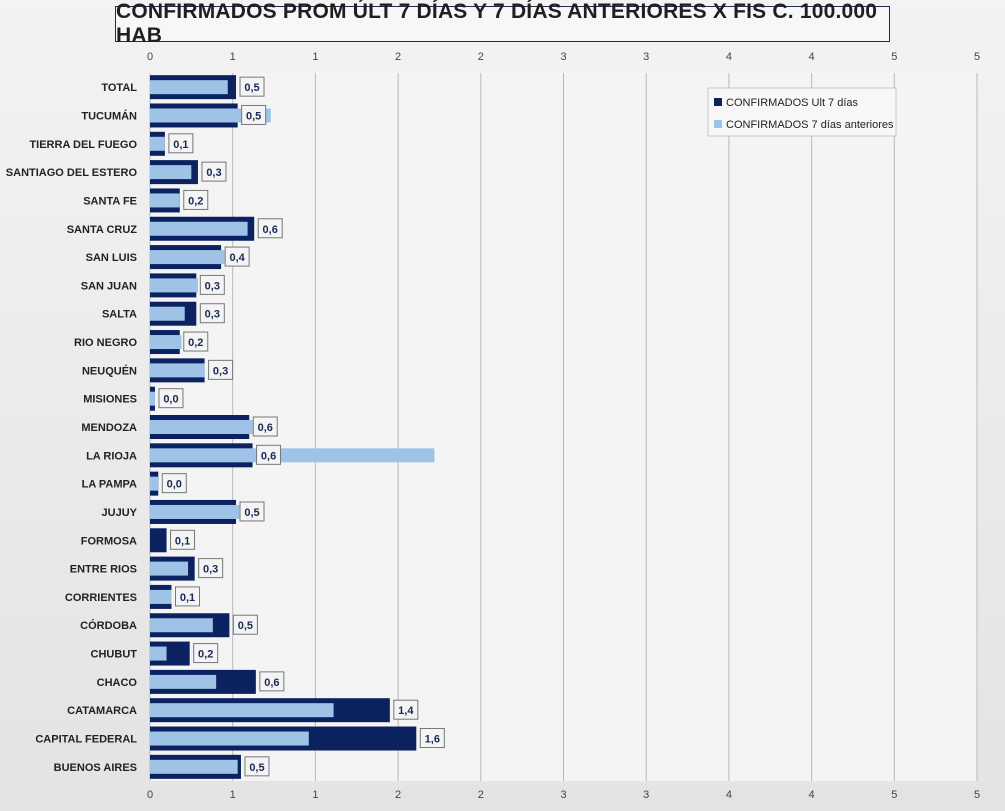  Describe the element at coordinates (233, 57) in the screenshot. I see `x-tick-label-top: 1` at that location.